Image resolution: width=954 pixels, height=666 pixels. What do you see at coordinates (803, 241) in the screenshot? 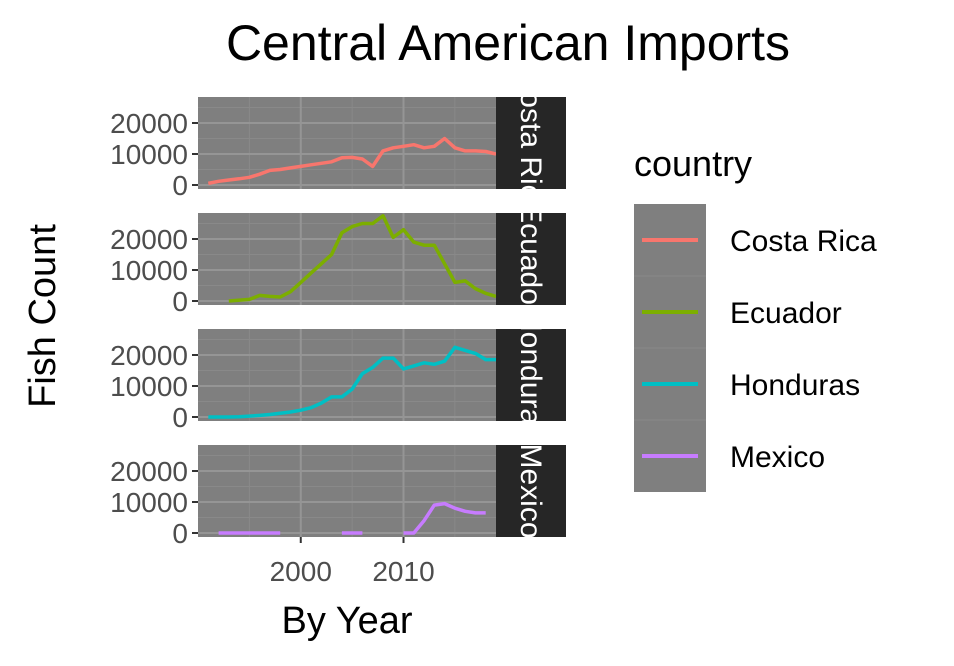
I see `legend-label-costa-rica: Costa Rica` at bounding box center [803, 241].